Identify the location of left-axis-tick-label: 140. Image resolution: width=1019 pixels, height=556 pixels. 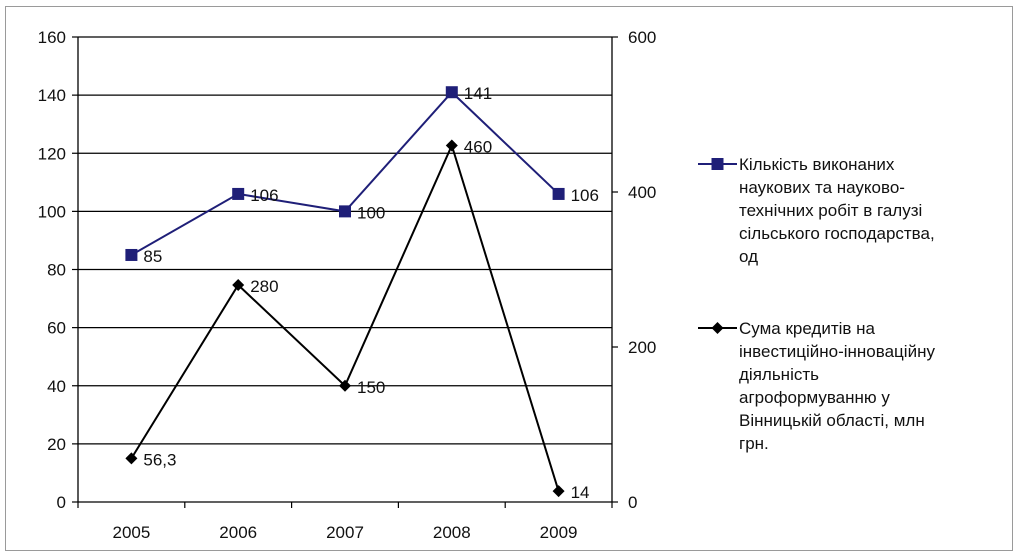
(52, 95).